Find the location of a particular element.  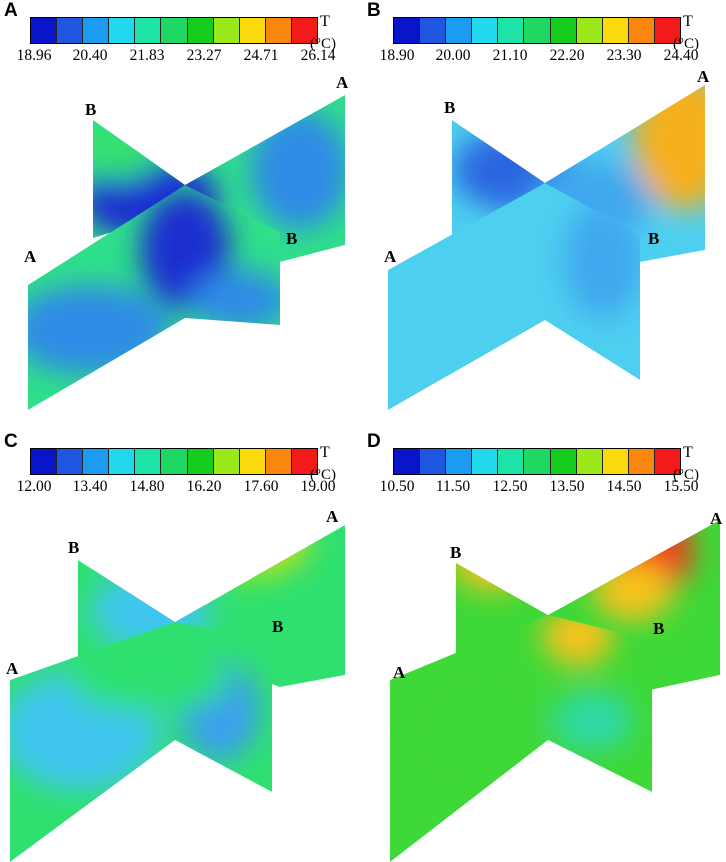

tick-label: 24.40 is located at coordinates (681, 55).